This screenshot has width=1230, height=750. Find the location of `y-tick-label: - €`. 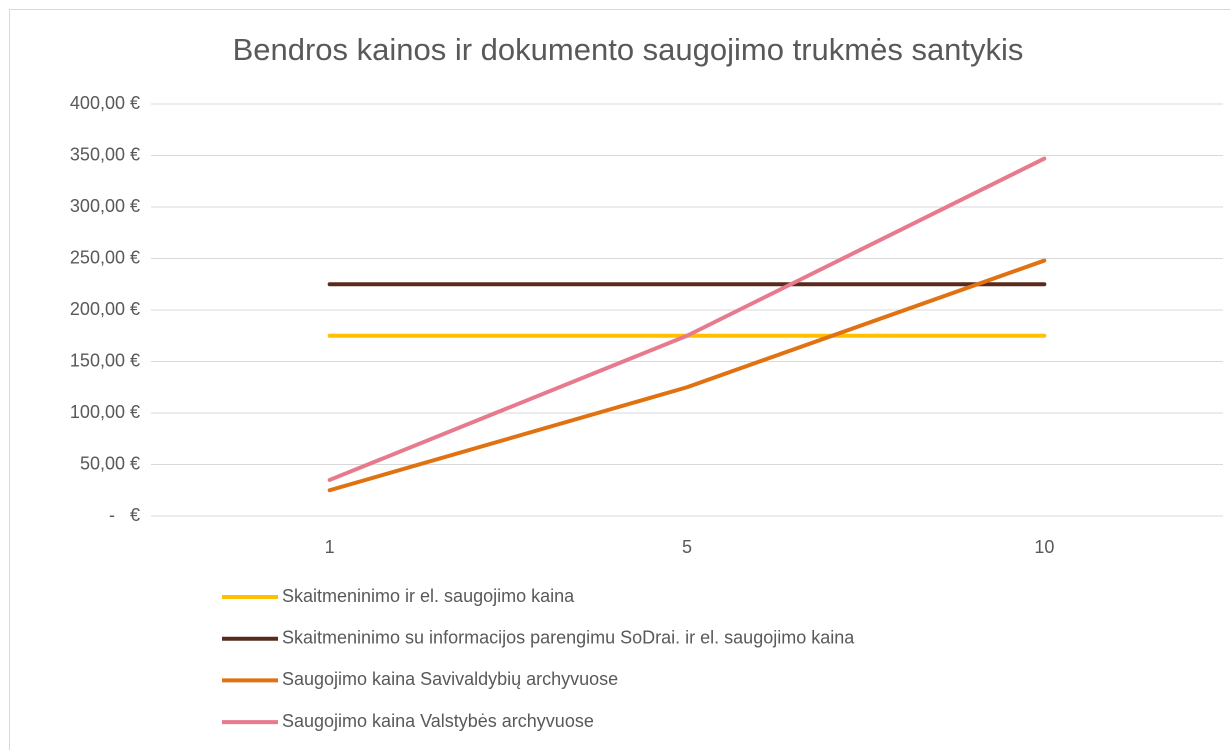

y-tick-label: - € is located at coordinates (124, 515).